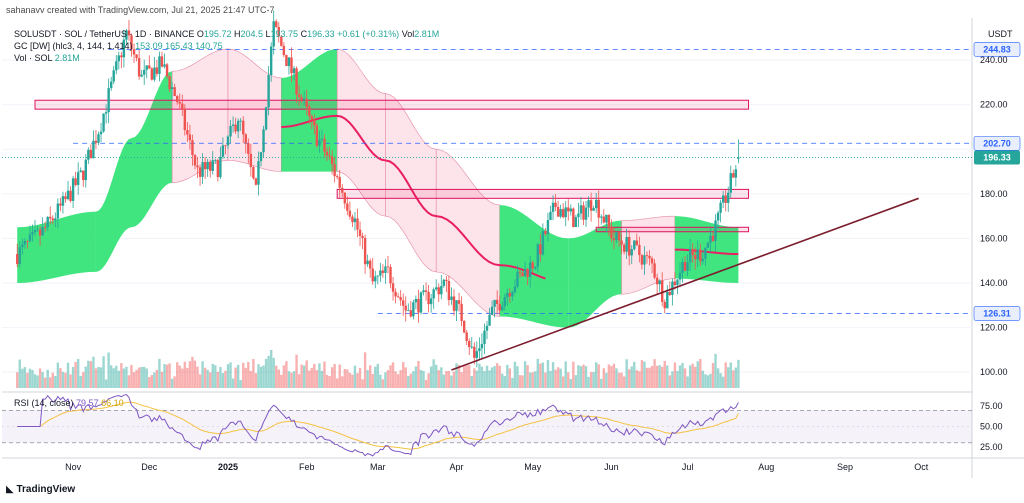  Describe the element at coordinates (991, 406) in the screenshot. I see `rsi-tick-label: 75.00` at that location.